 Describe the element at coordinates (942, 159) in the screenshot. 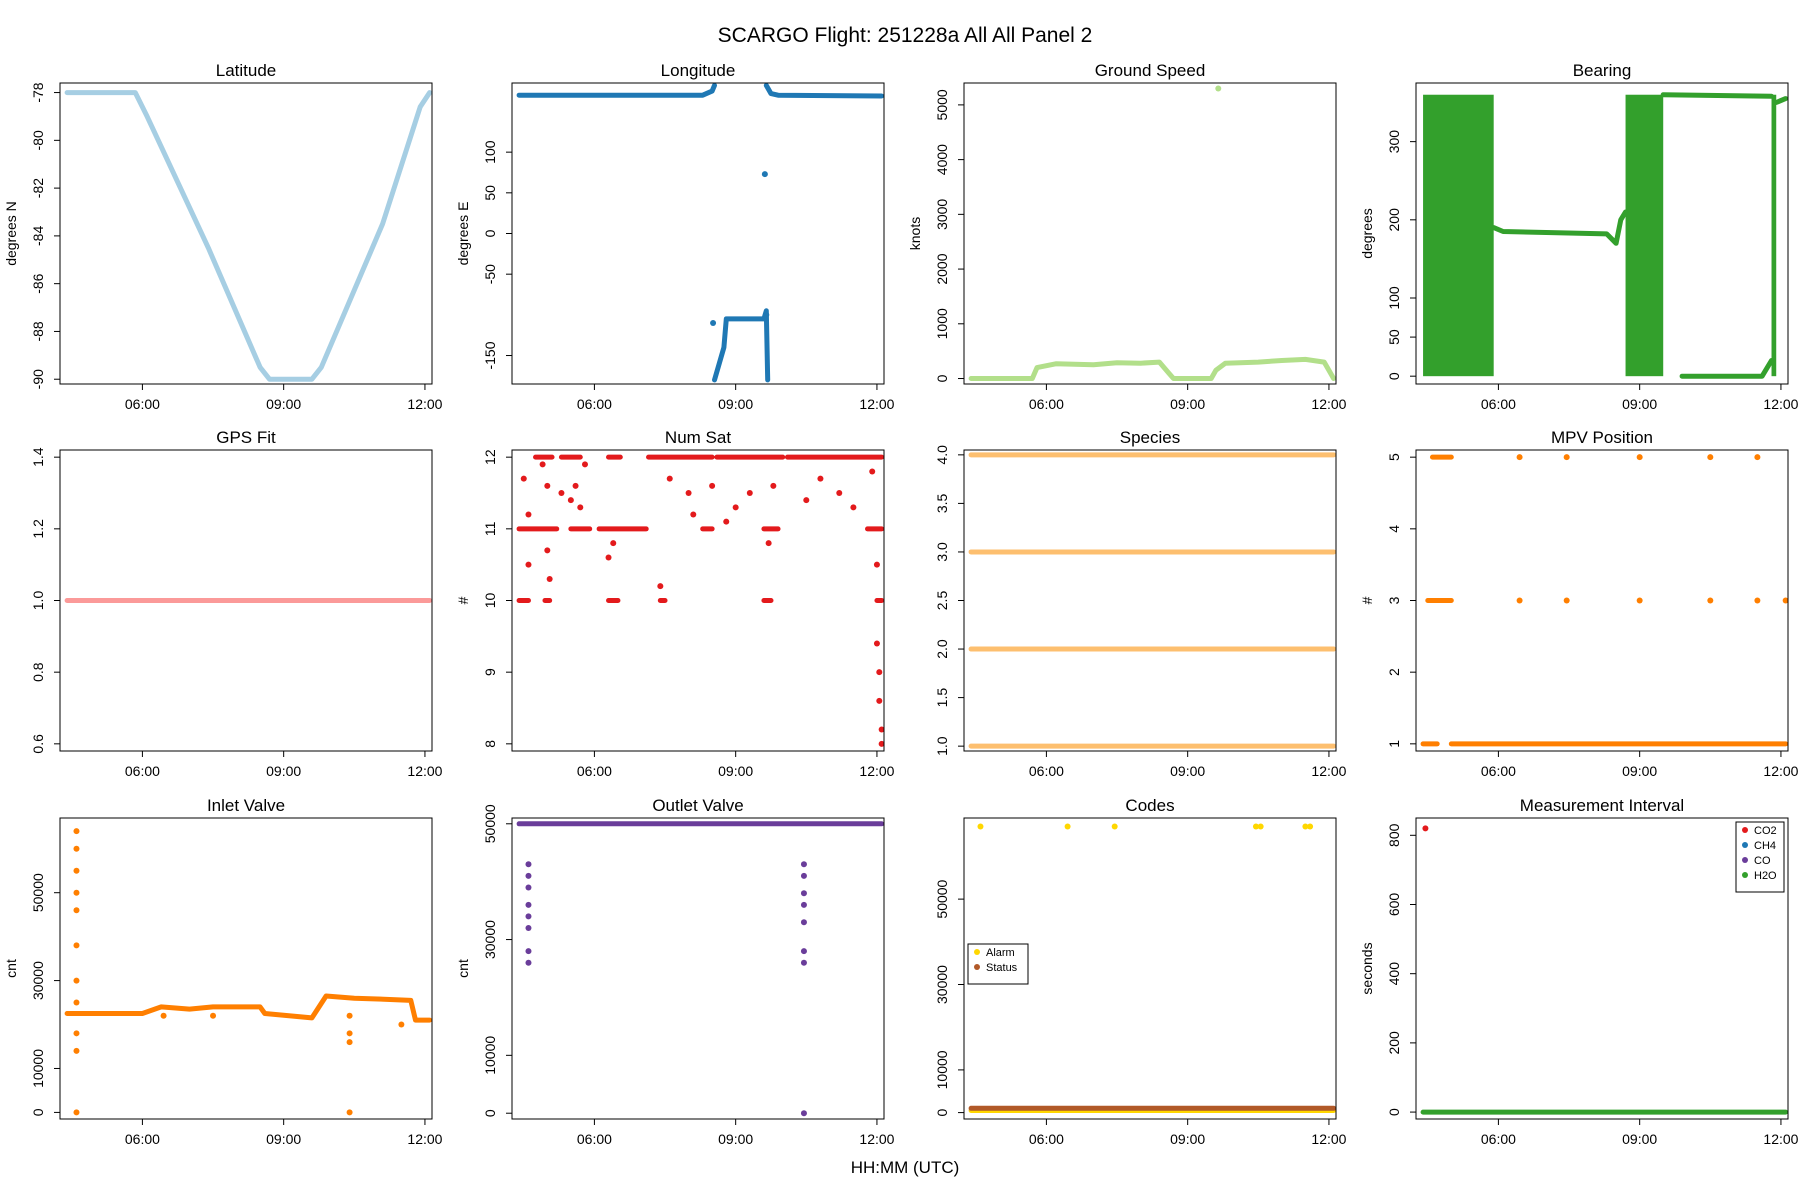

I see `ground-speed-ytick-label-4: 4000` at that location.